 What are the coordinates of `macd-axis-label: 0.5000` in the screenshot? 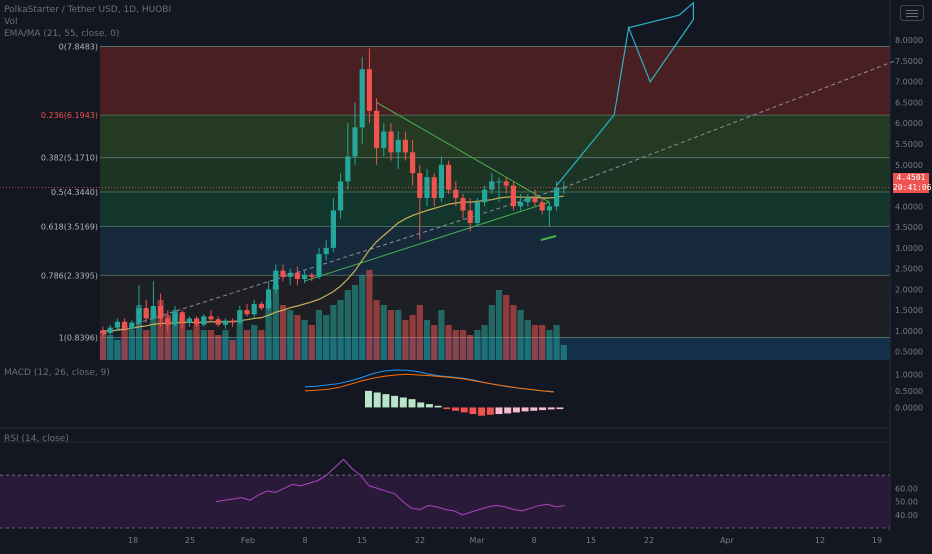 It's located at (909, 391).